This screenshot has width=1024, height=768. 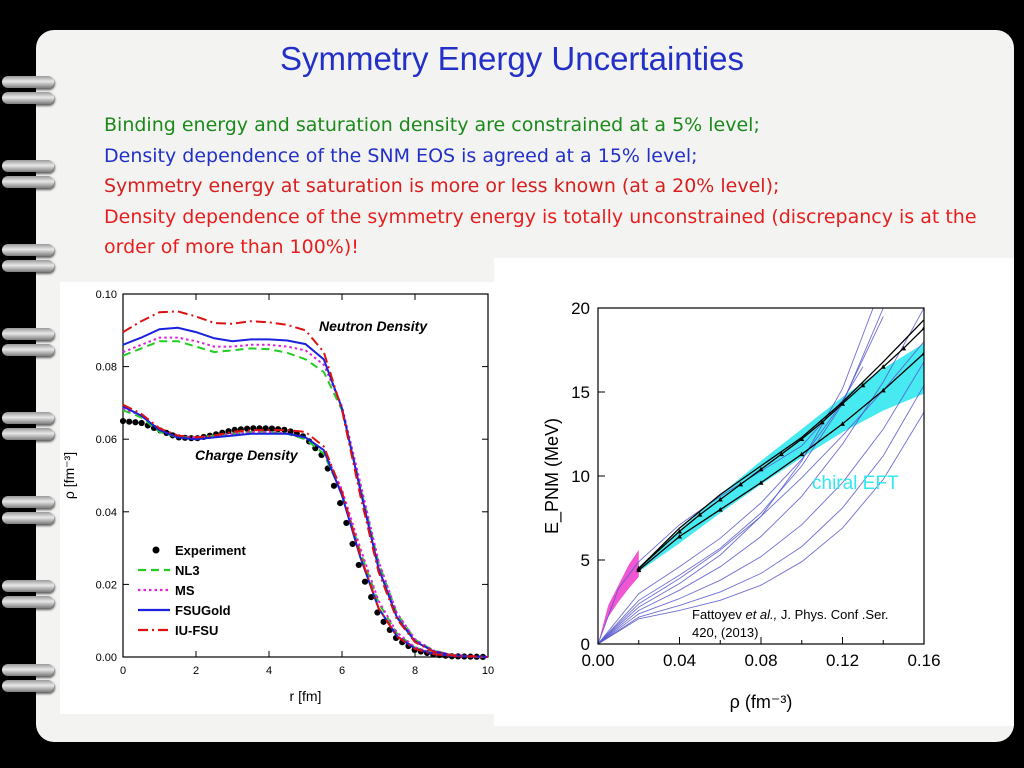 What do you see at coordinates (196, 671) in the screenshot?
I see `x-tick-label: 2` at bounding box center [196, 671].